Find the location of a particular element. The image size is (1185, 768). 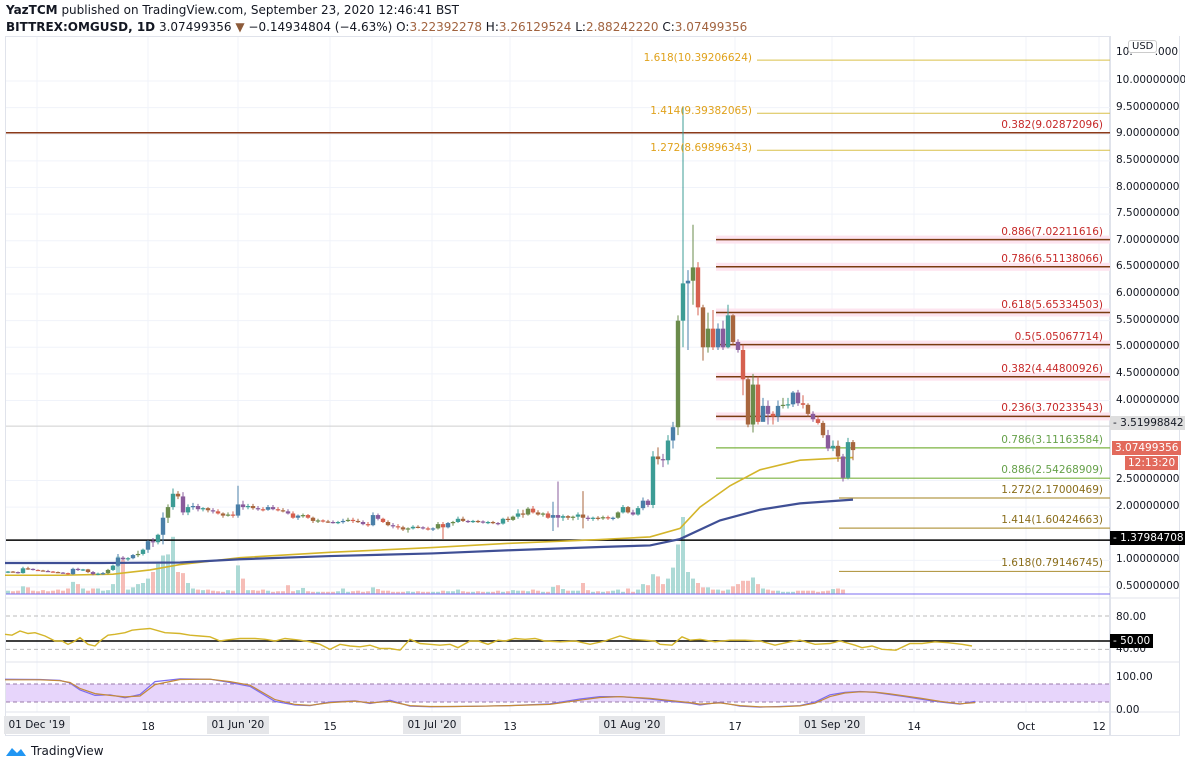

high-value: 3.26129524 is located at coordinates (535, 27).